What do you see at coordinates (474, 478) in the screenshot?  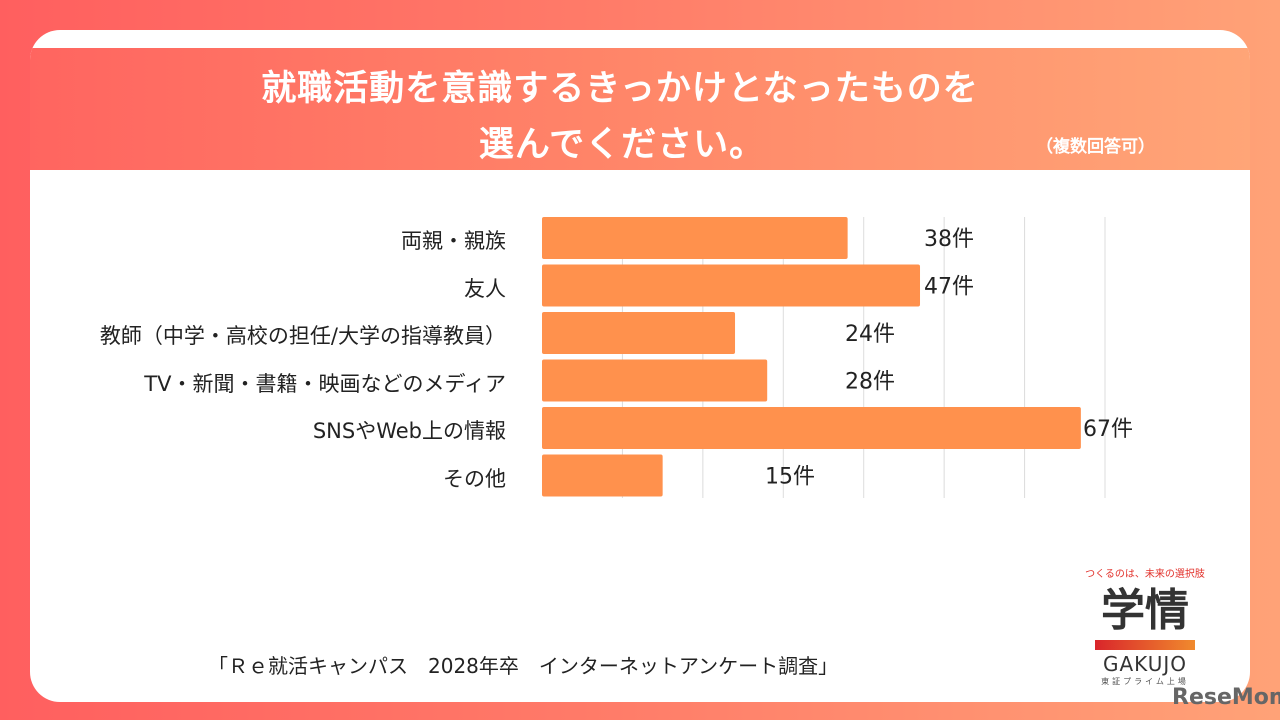 I see `category-label: その他` at bounding box center [474, 478].